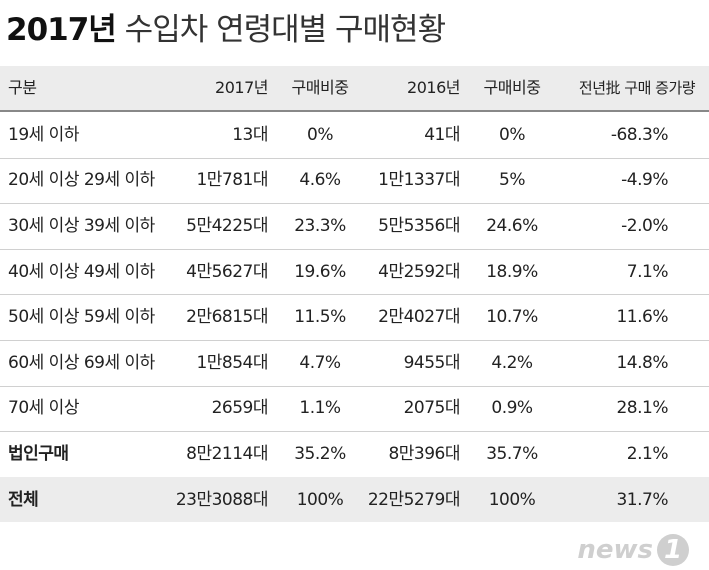 The height and width of the screenshot is (570, 709). Describe the element at coordinates (227, 454) in the screenshot. I see `cell-value: 8만2114대` at that location.